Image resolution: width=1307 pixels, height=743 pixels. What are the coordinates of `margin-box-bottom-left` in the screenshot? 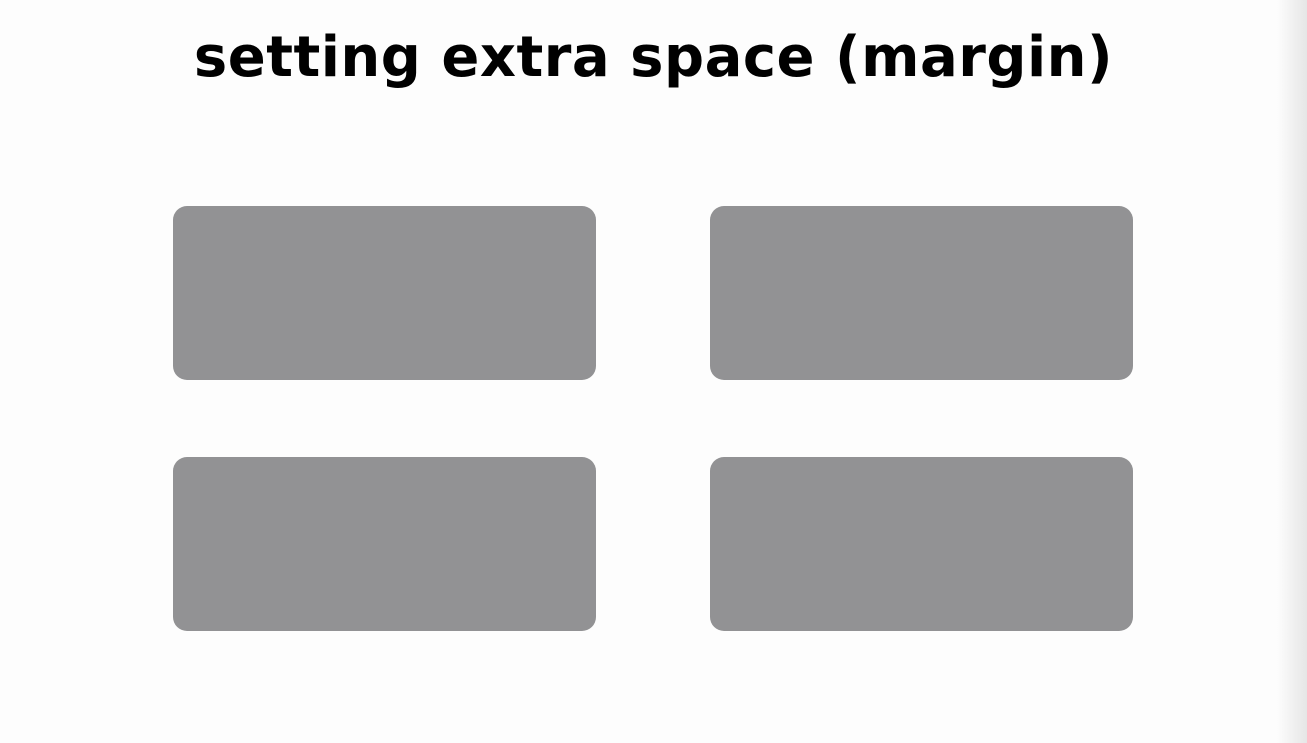 It's located at (384, 544).